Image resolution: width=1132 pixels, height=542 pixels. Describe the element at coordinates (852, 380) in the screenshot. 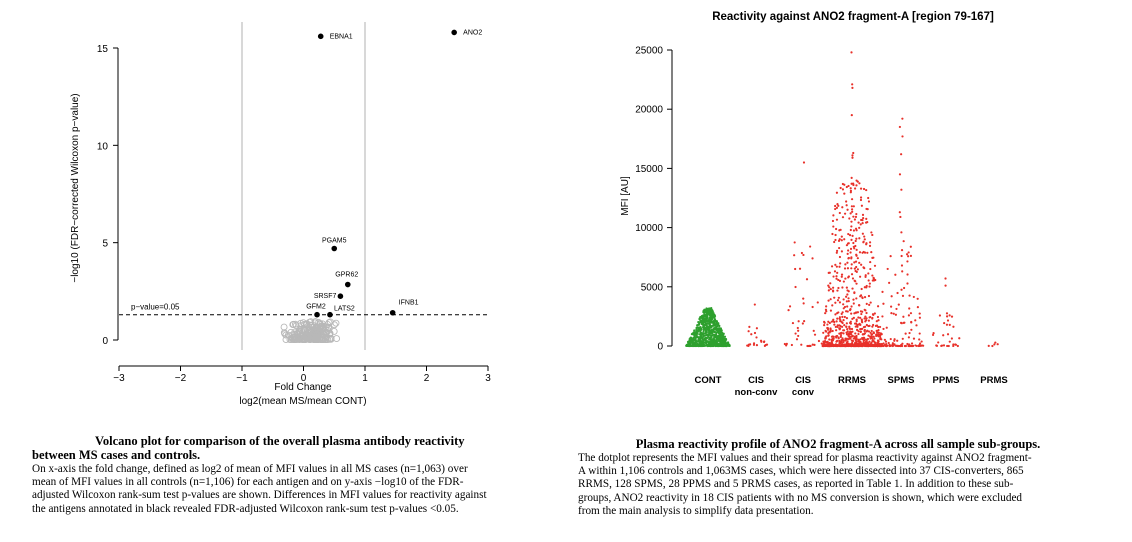

I see `dotplot-category-label: RRMS` at that location.